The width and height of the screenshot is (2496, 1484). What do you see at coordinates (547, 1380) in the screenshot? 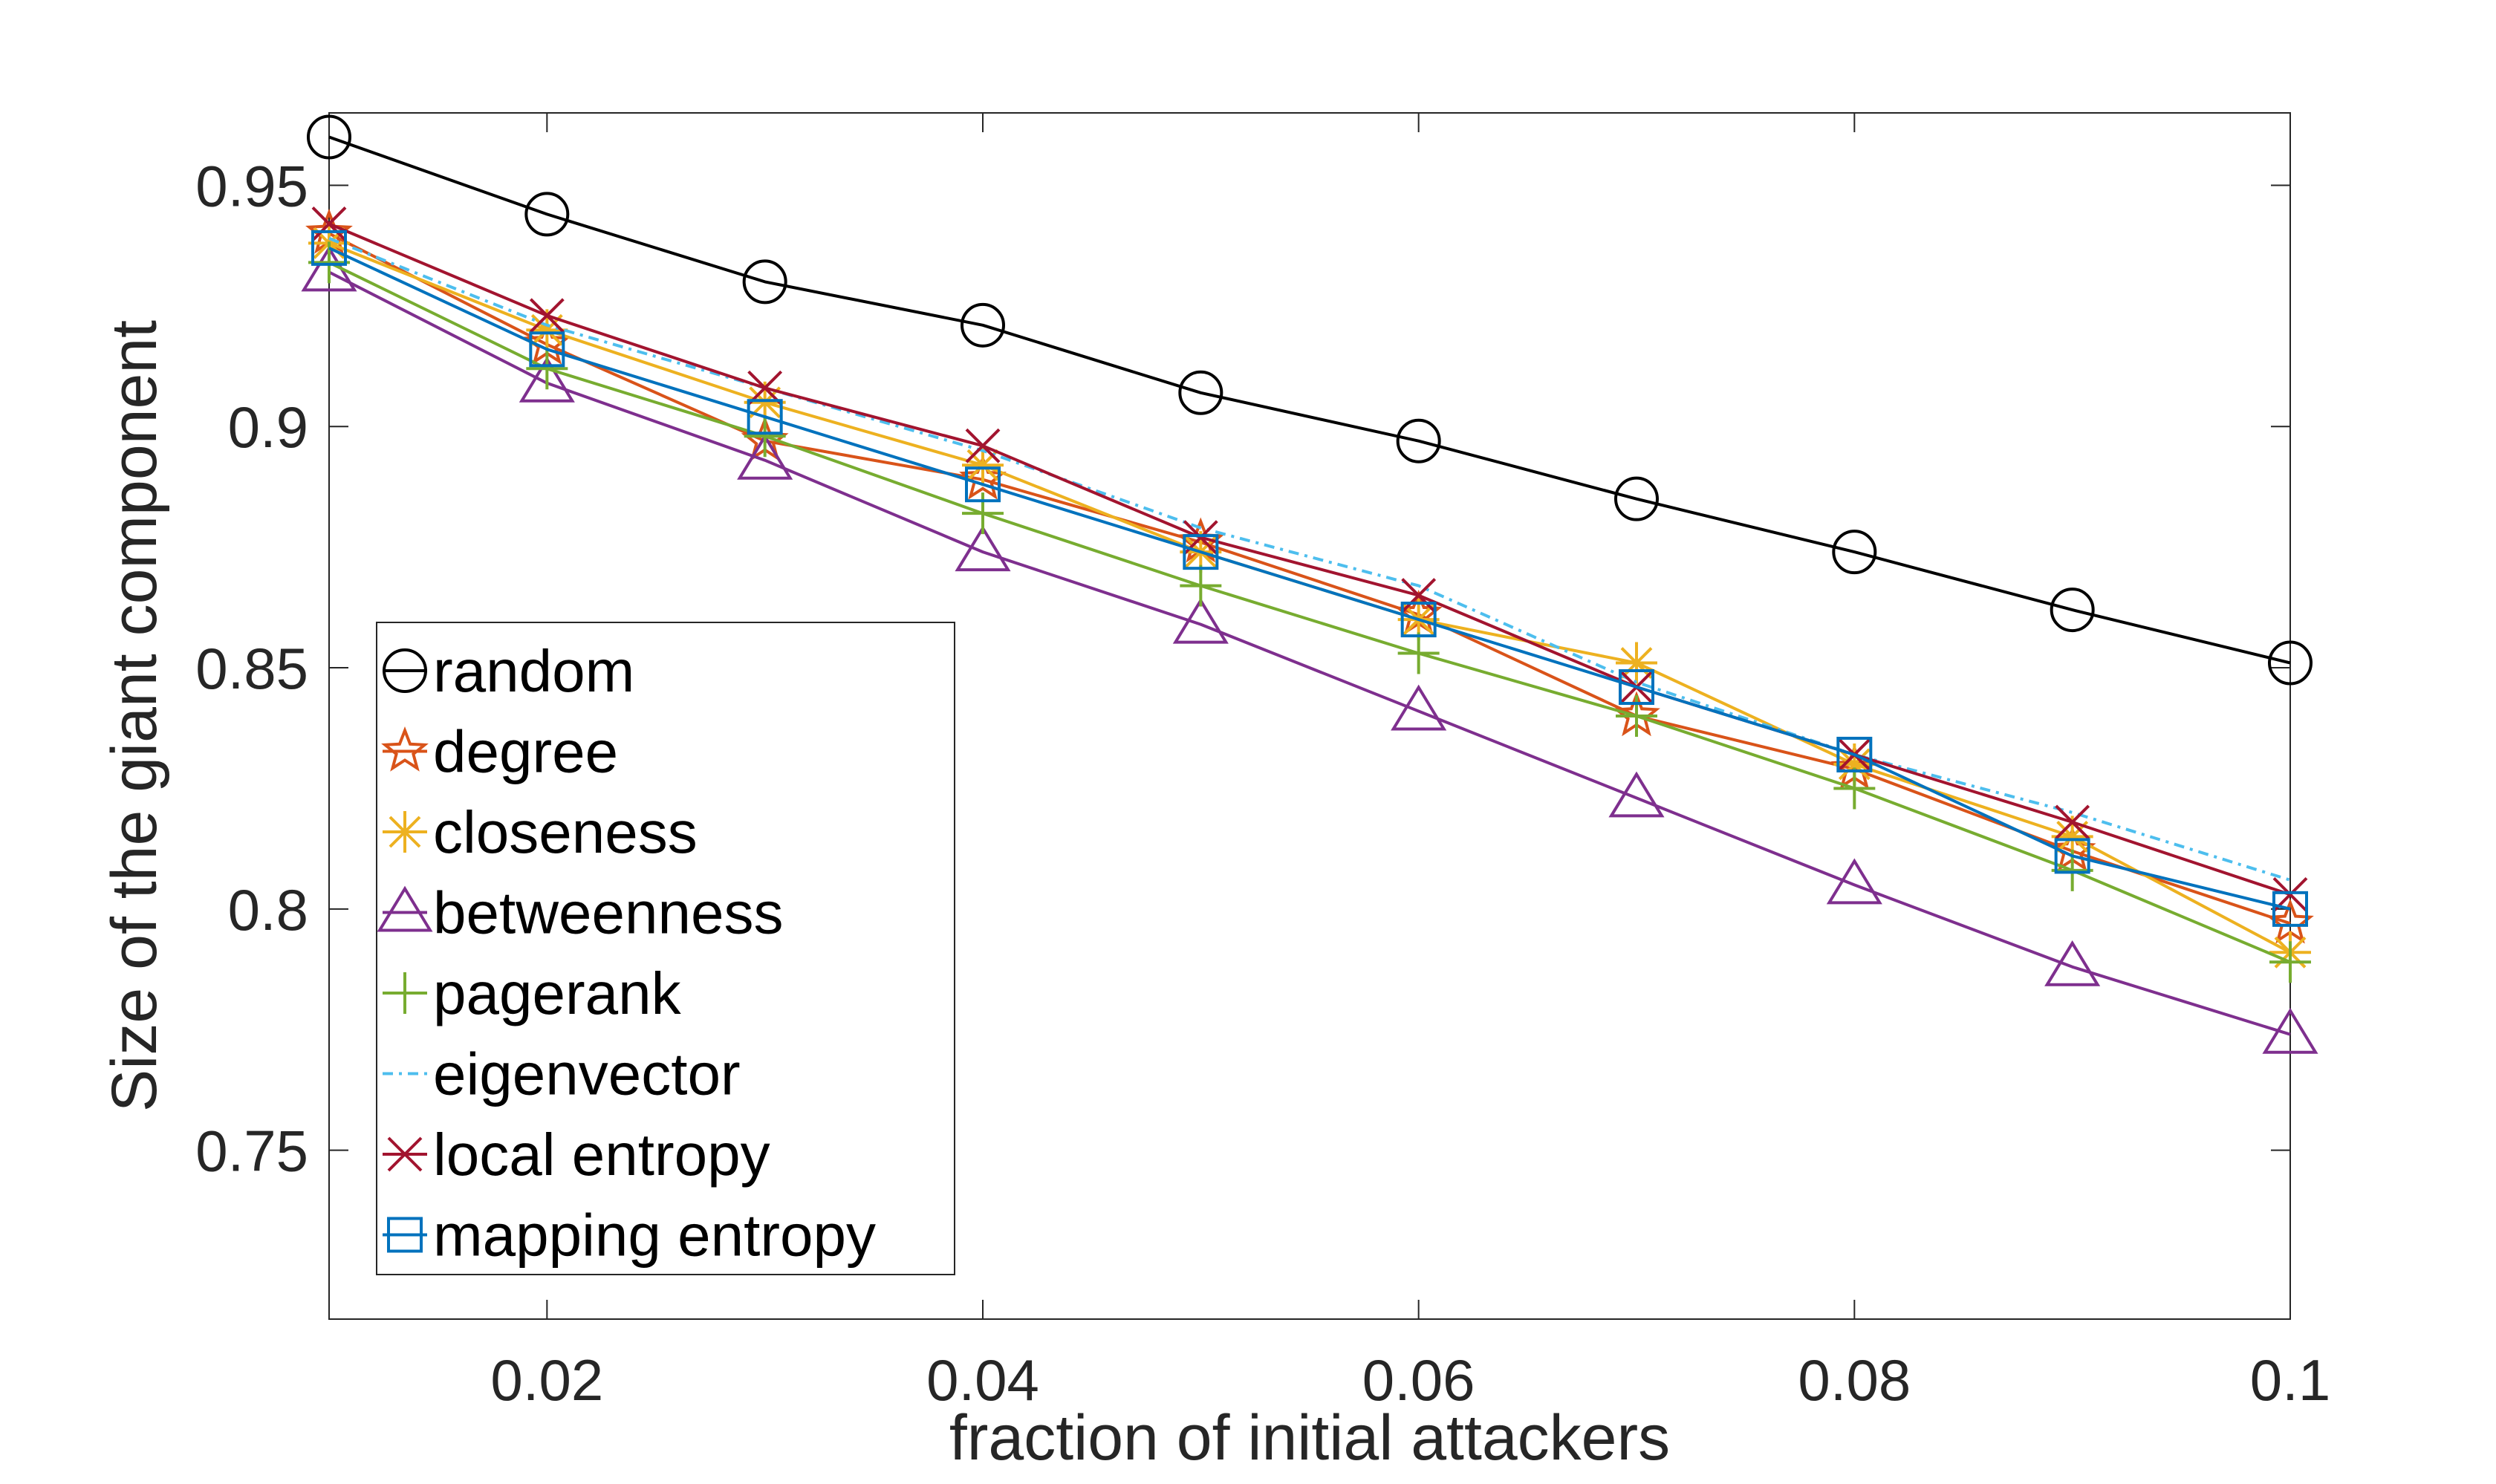
I see `x-tick-label: 0.02` at bounding box center [547, 1380].